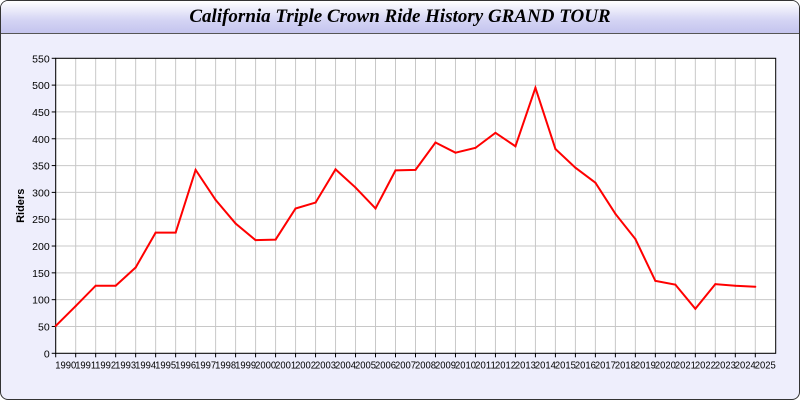 This screenshot has height=400, width=800. I want to click on x-tick-label: 2018, so click(625, 365).